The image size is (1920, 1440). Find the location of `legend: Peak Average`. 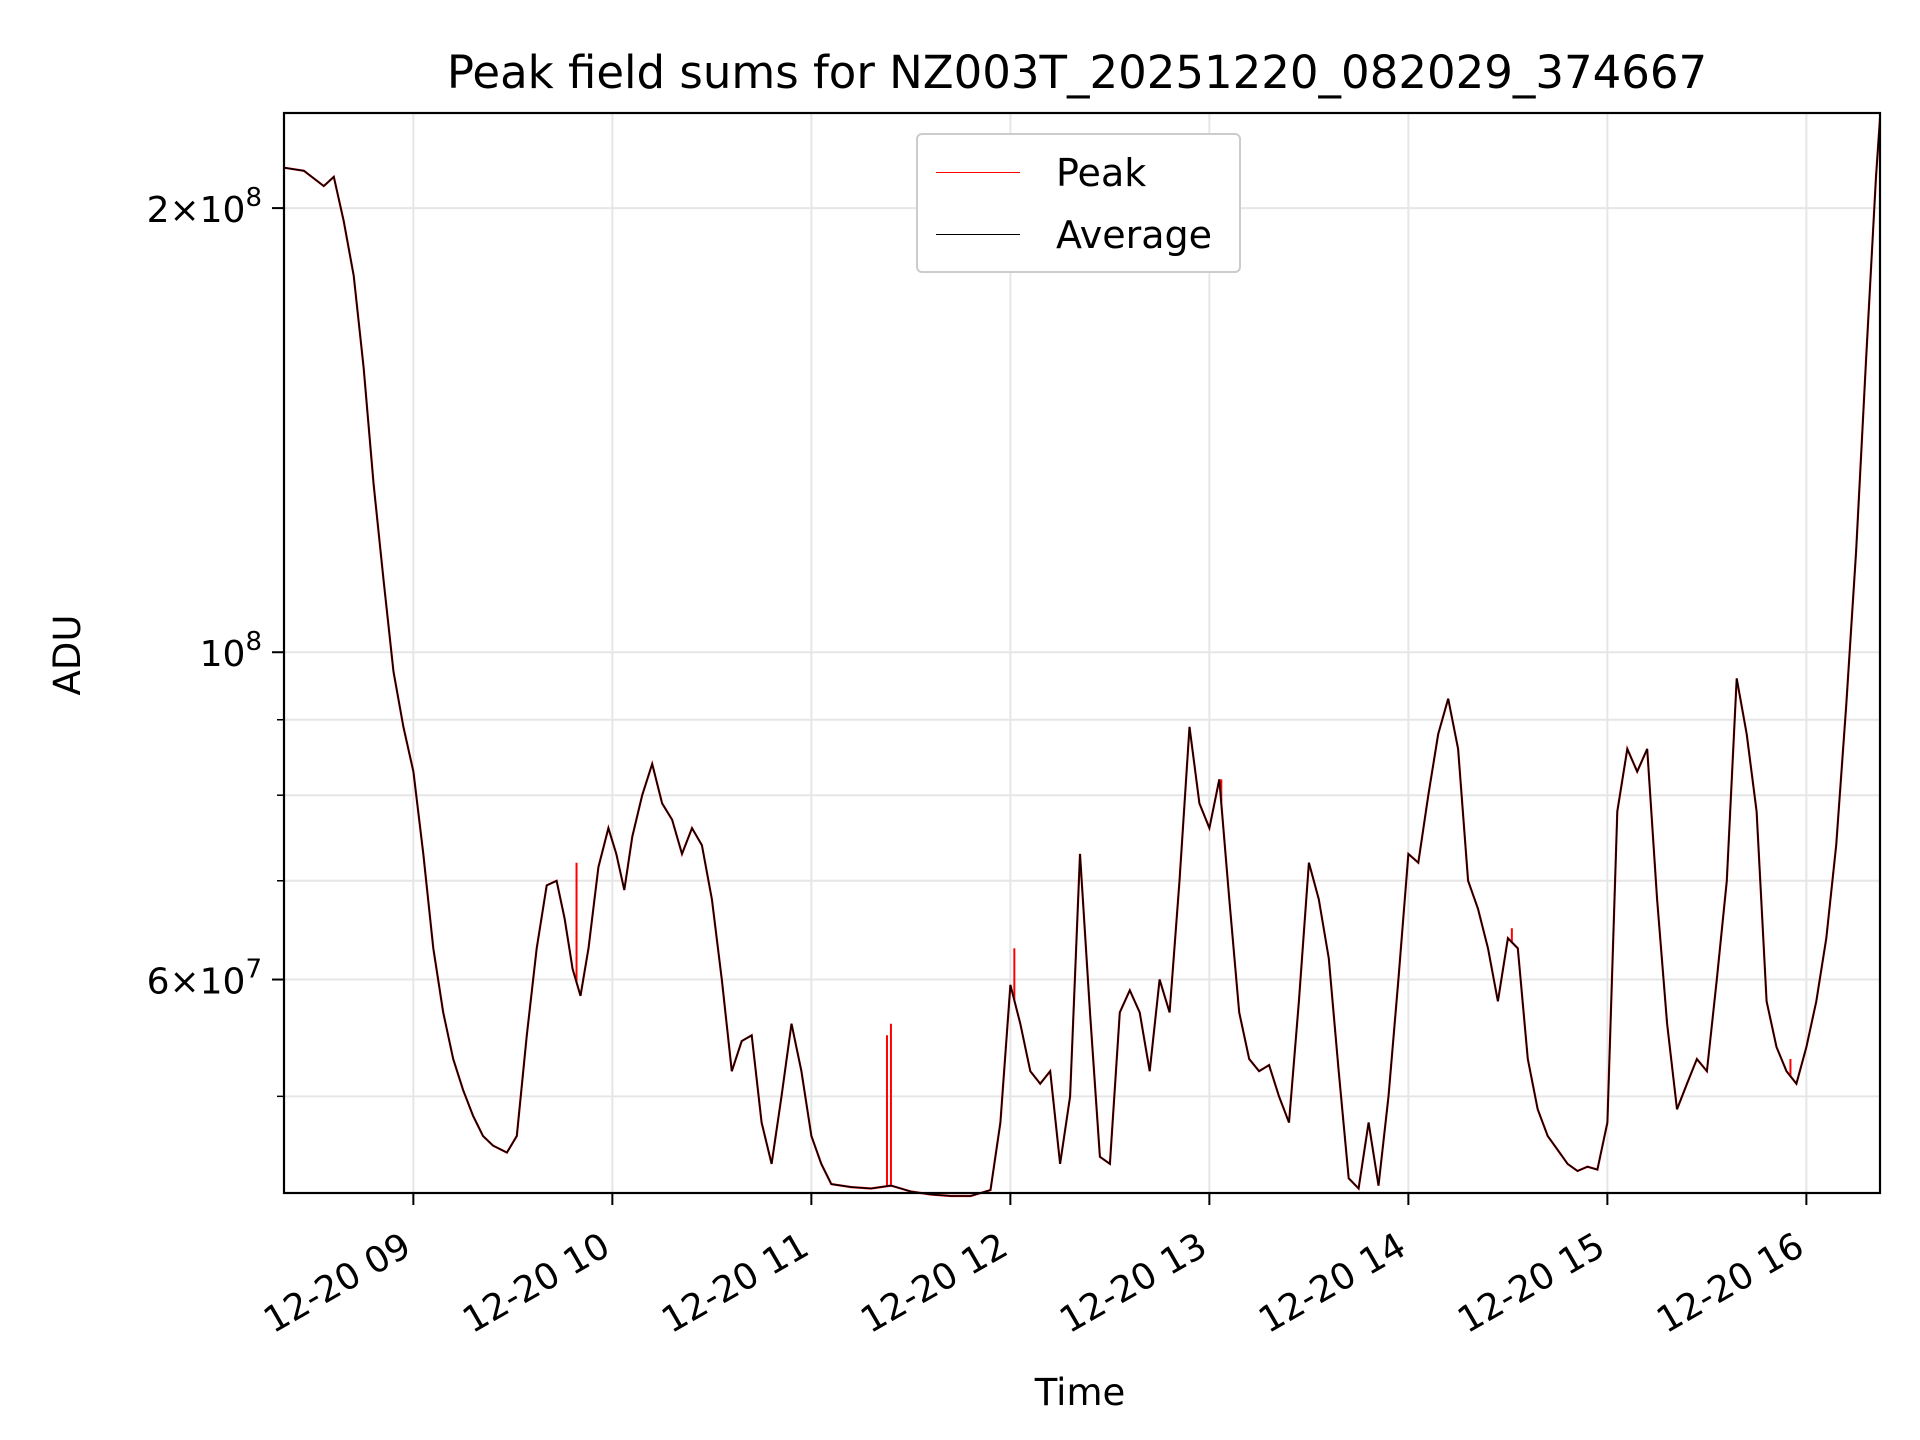

legend: Peak Average is located at coordinates (1078, 203).